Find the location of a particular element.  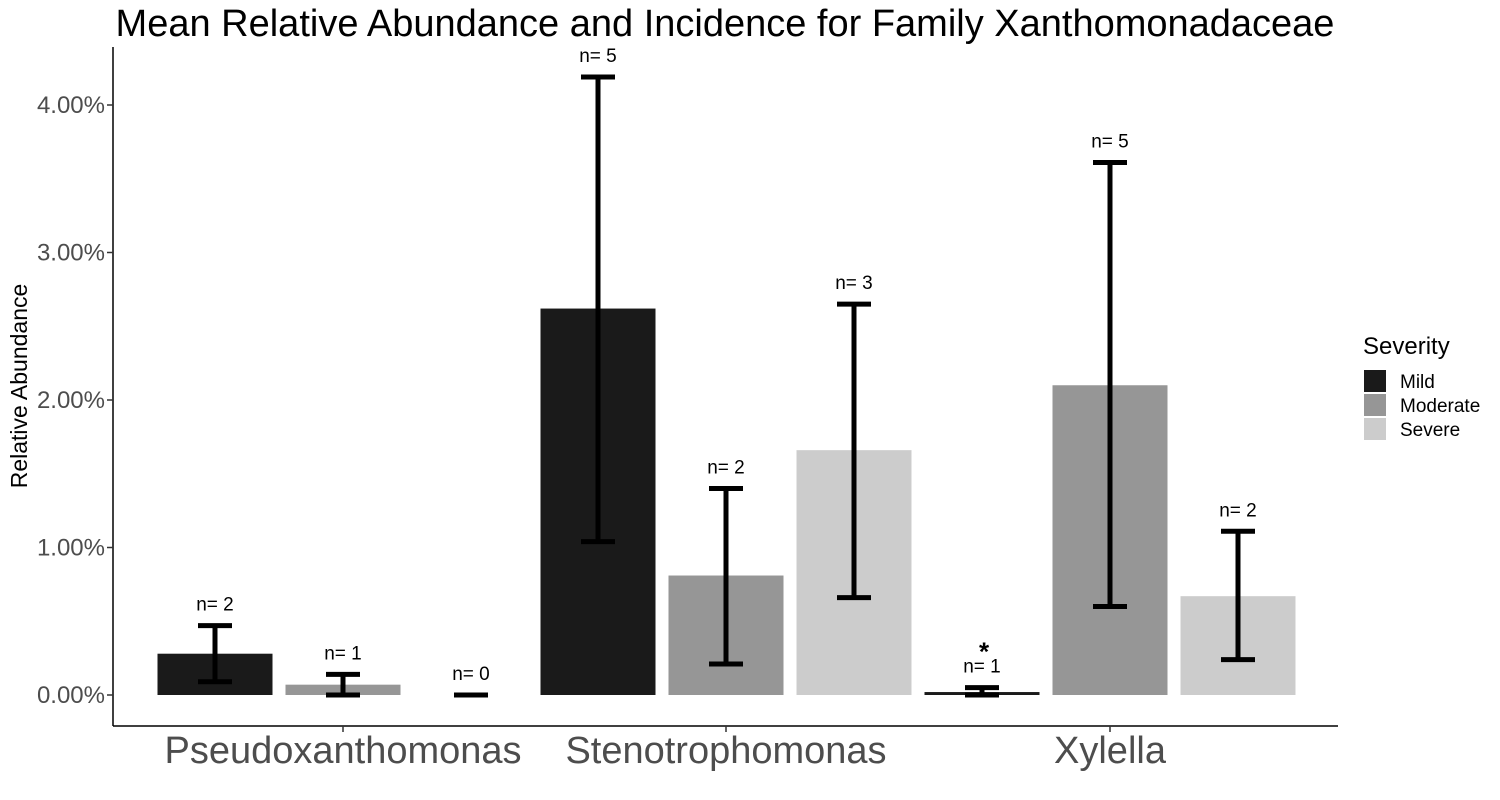

x-tick-label: Stenotrophomonas is located at coordinates (725, 751).